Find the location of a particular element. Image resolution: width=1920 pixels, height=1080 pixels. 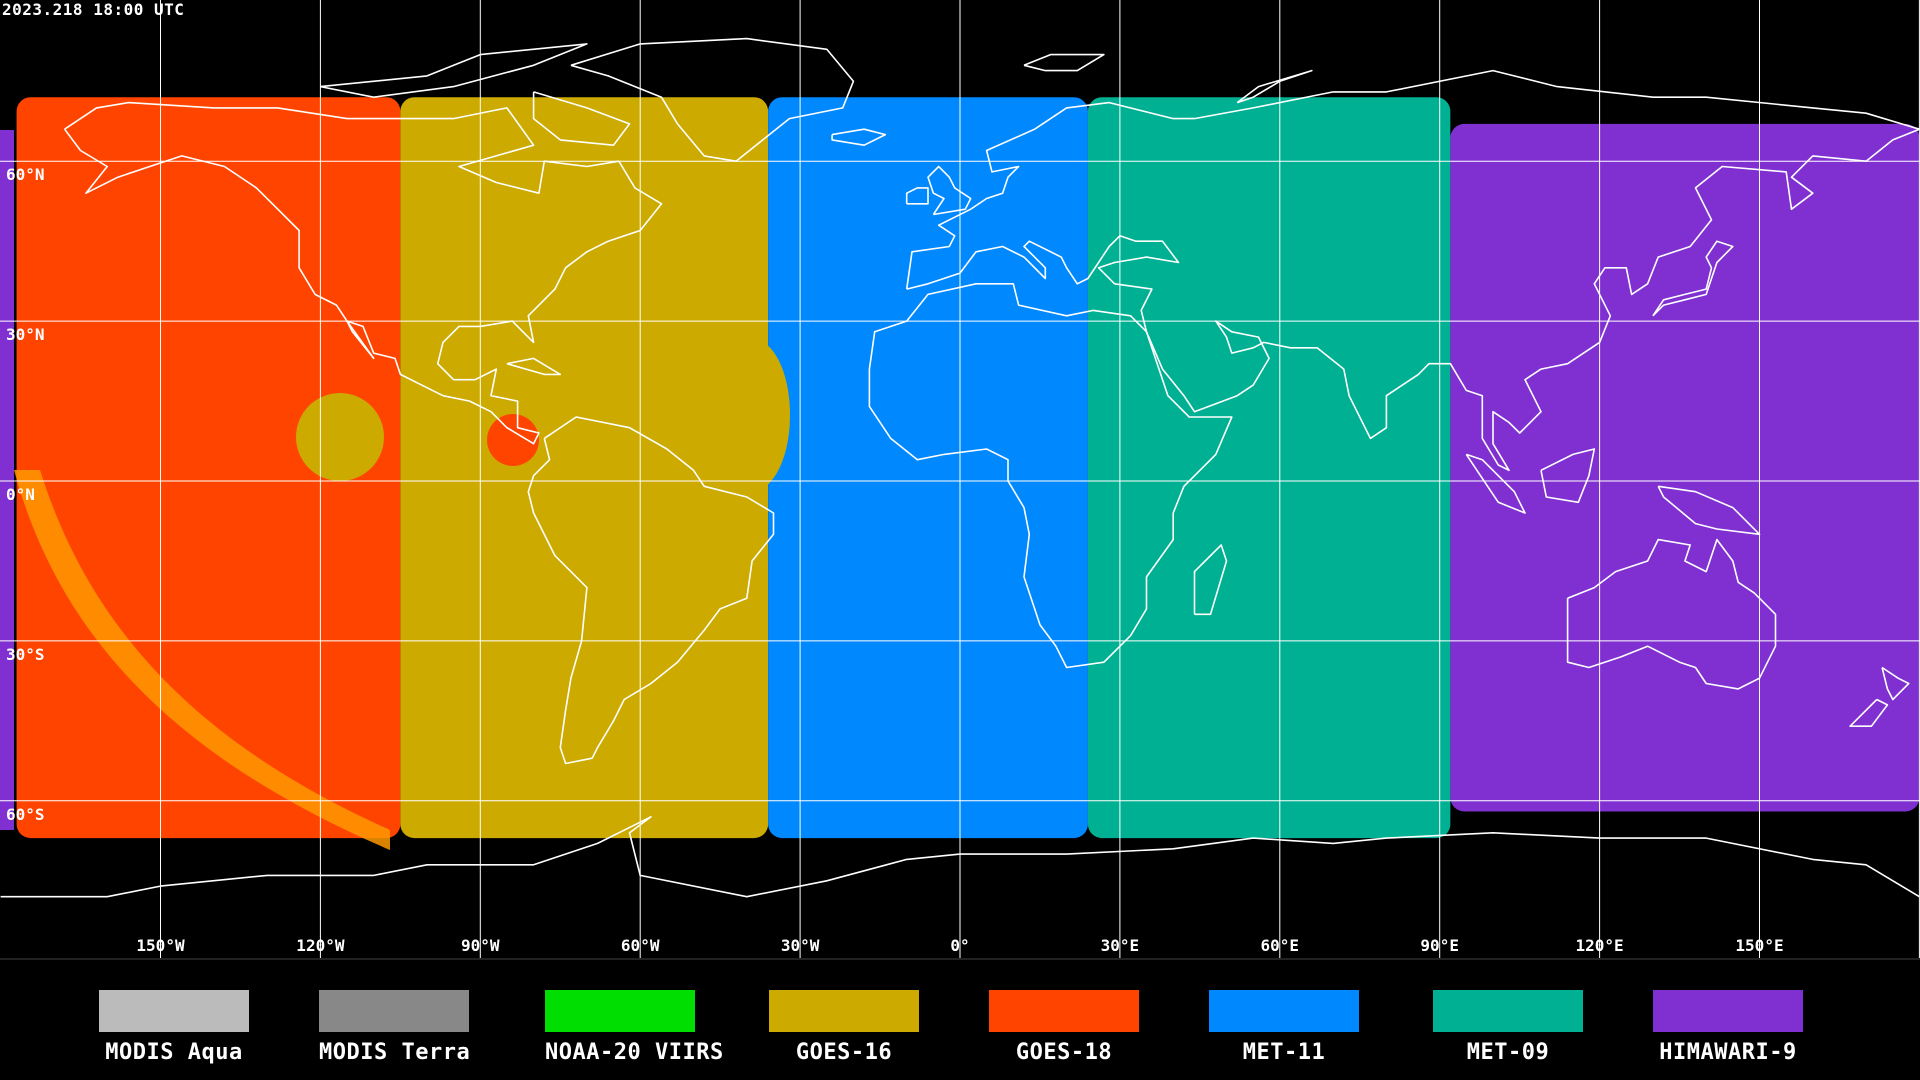

timestamp: 2023.218 18:00 UTC is located at coordinates (93, 9).